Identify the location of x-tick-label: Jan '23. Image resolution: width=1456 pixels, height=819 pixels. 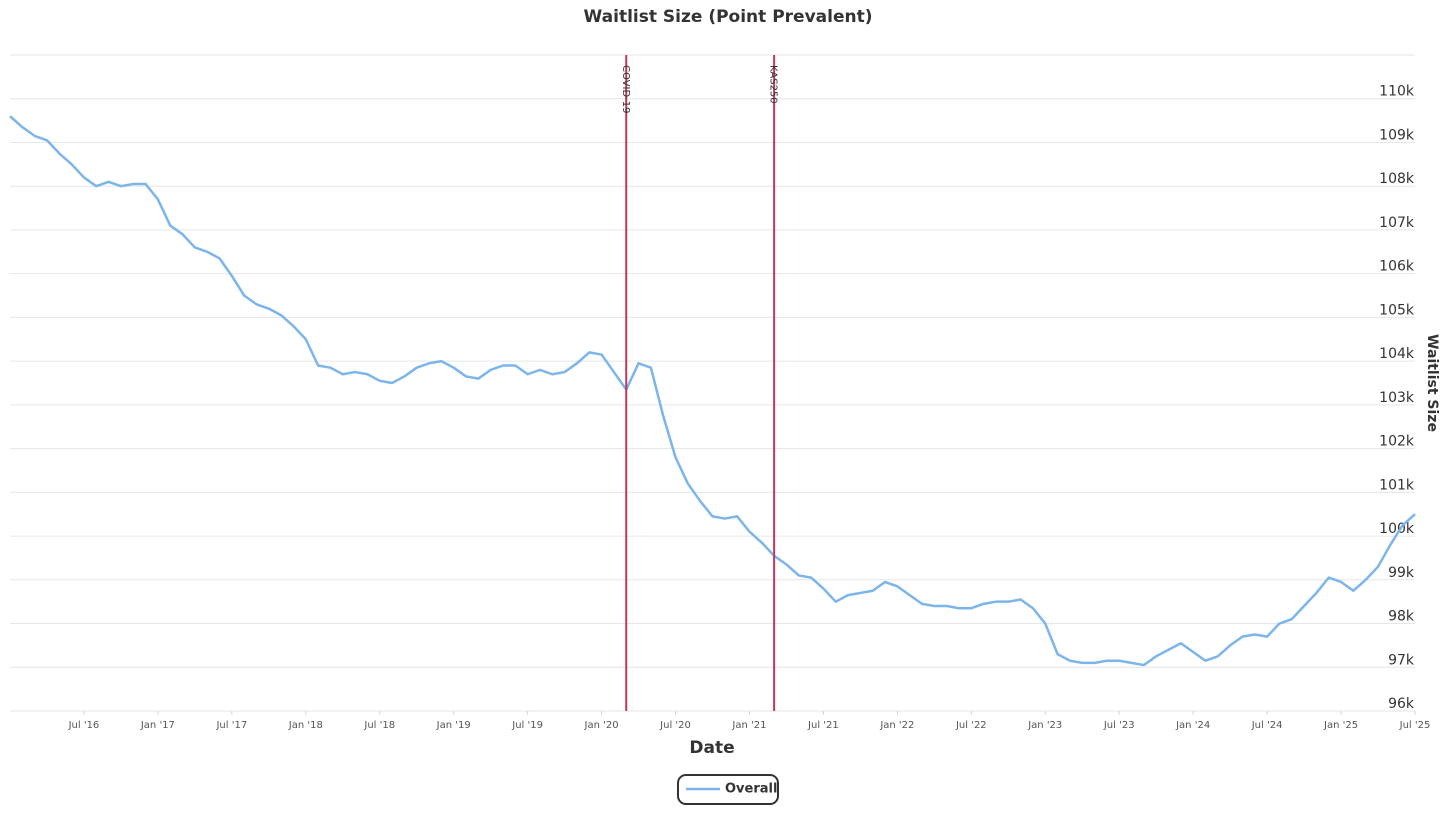
(1044, 725).